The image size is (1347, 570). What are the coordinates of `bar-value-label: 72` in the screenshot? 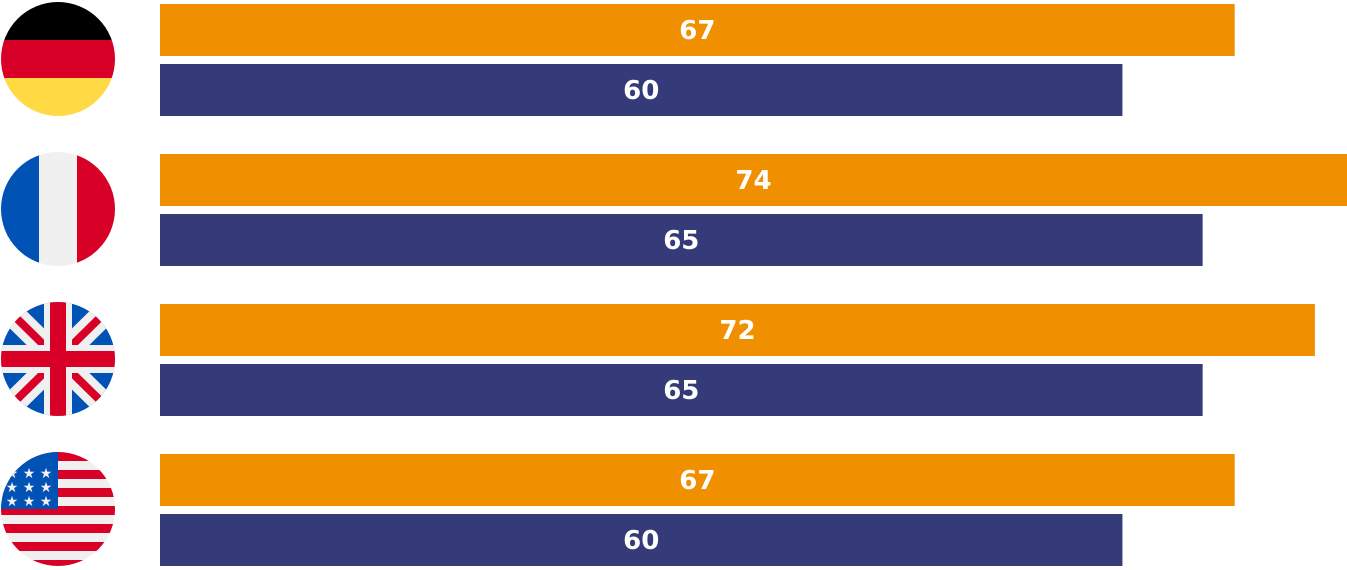 It's located at (737, 331).